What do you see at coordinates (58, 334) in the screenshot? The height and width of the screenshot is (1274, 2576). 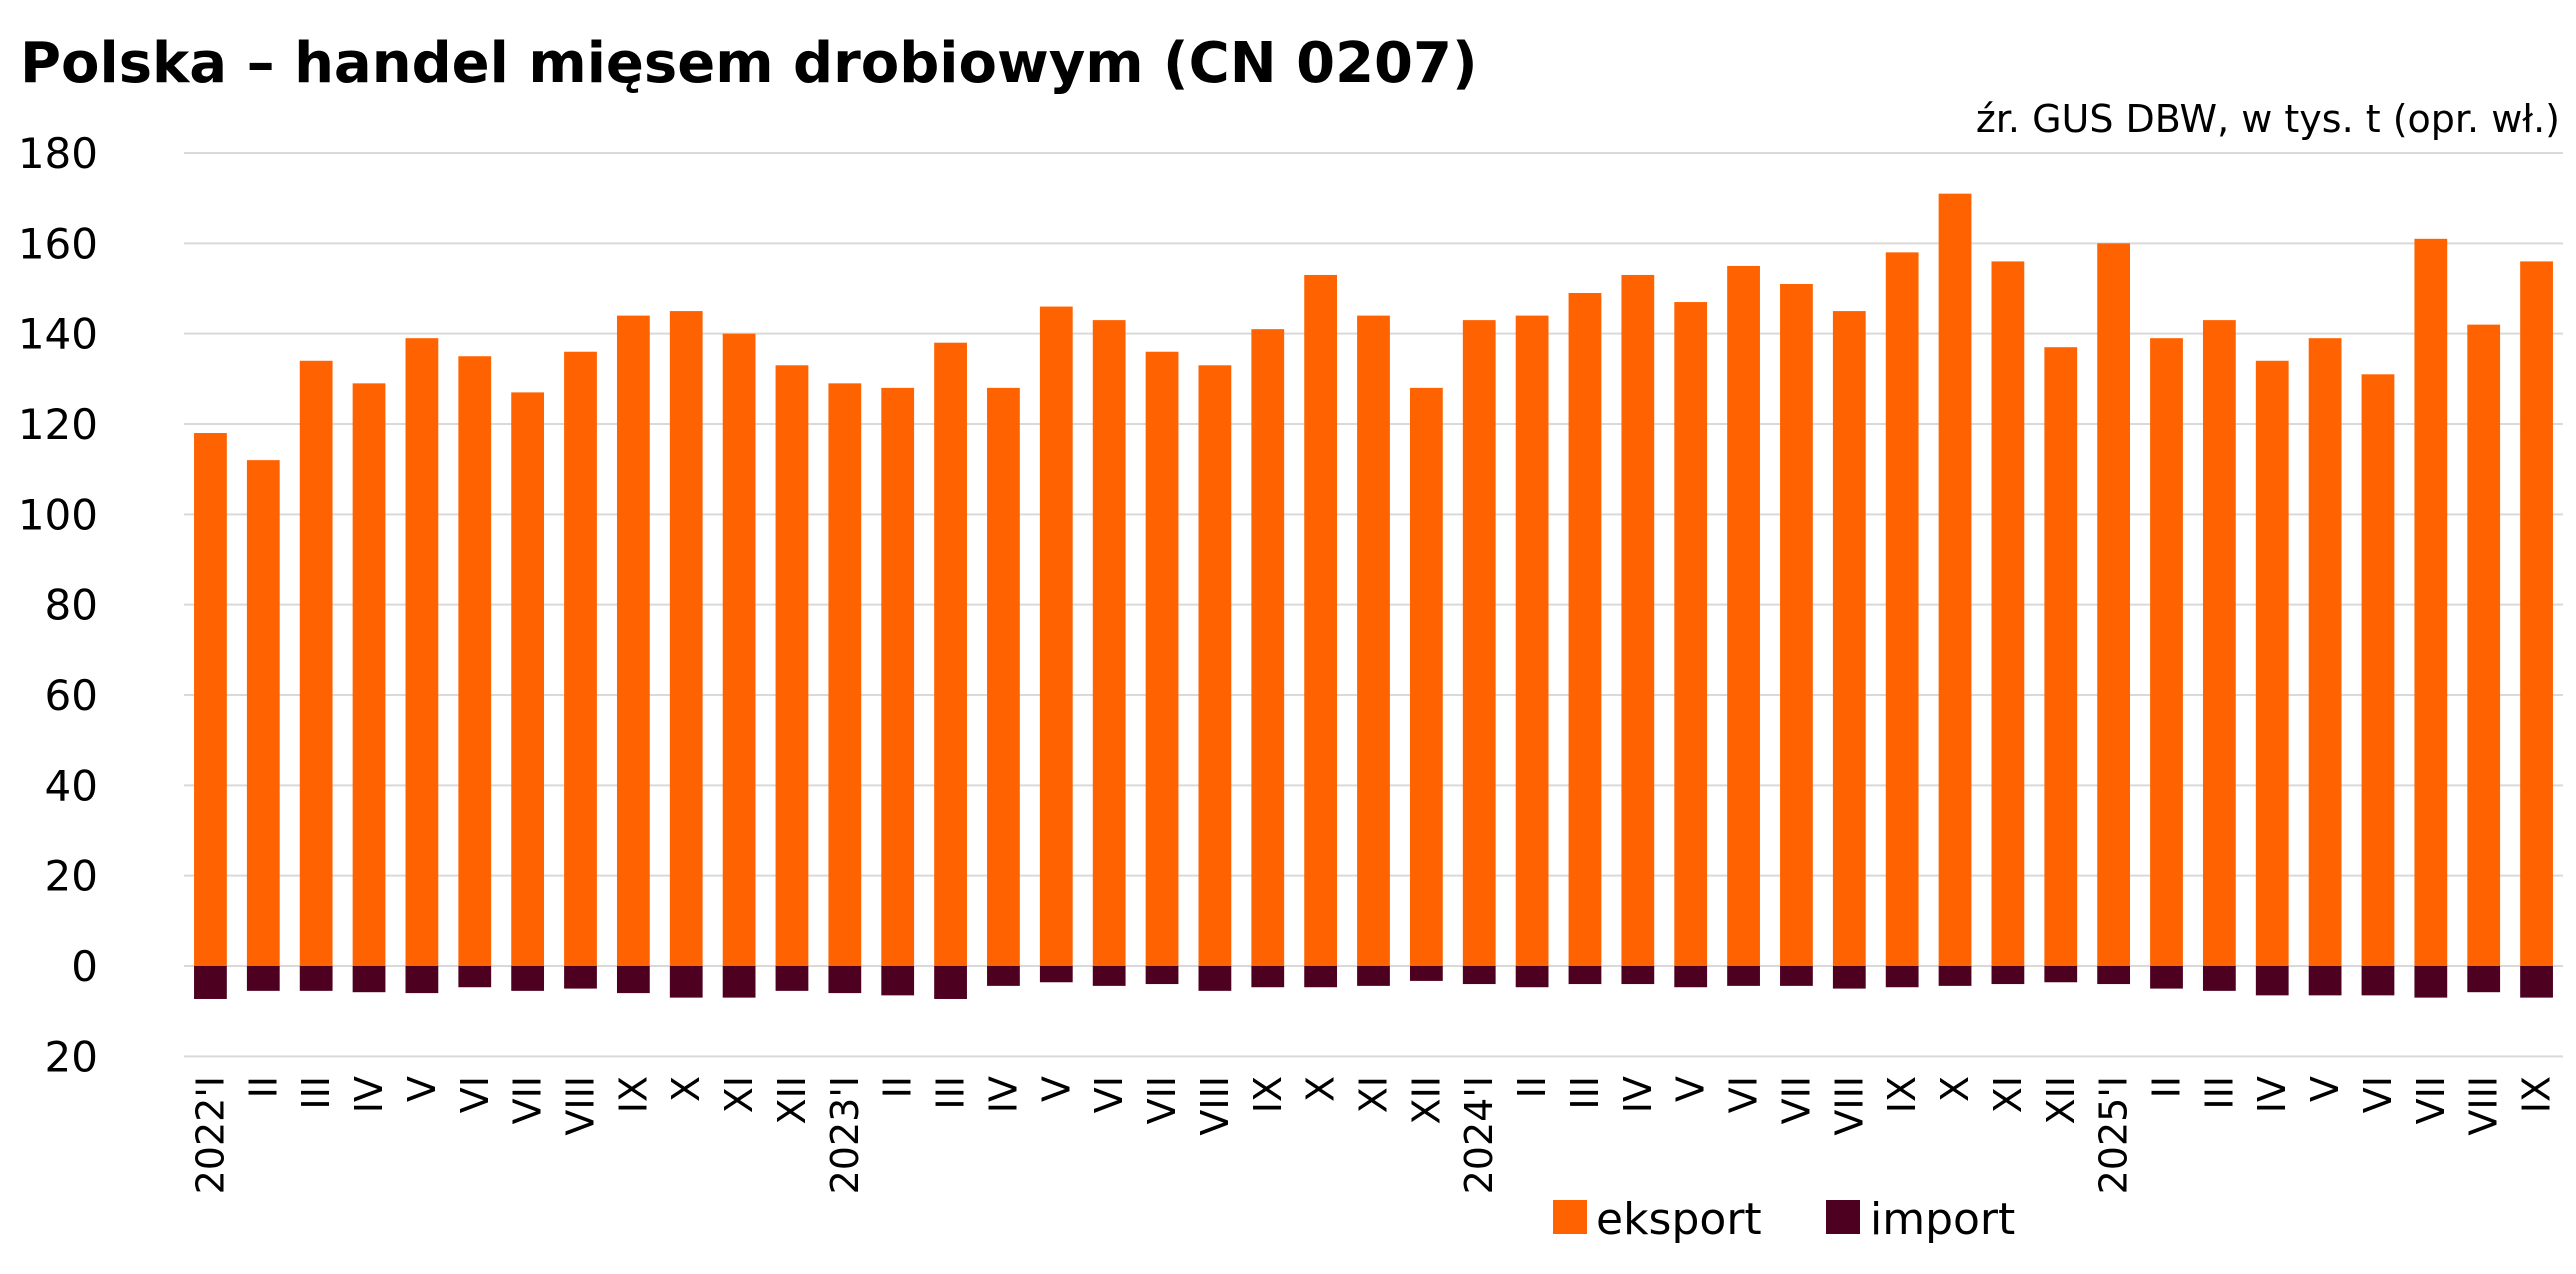 I see `y-tick-label: 140` at bounding box center [58, 334].